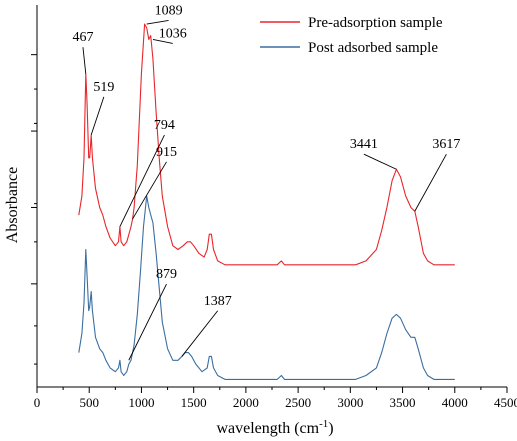 The height and width of the screenshot is (441, 517). I want to click on annotation-label: 879, so click(166, 274).